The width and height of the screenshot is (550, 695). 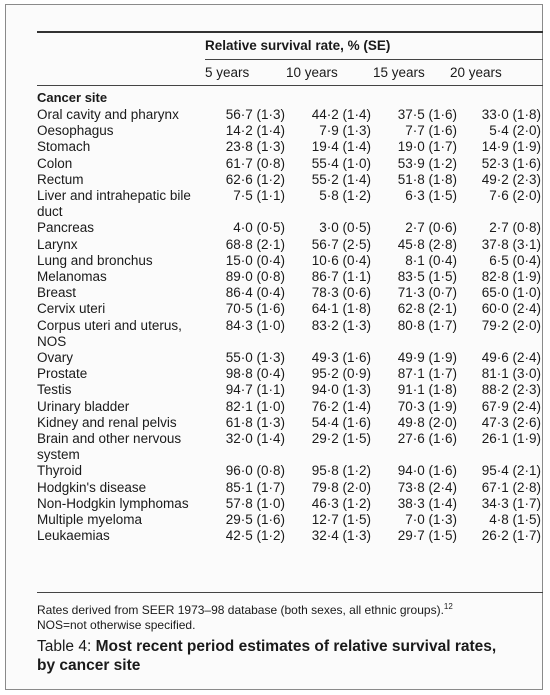 What do you see at coordinates (73, 536) in the screenshot?
I see `cancer-site-cell: Leukaemias` at bounding box center [73, 536].